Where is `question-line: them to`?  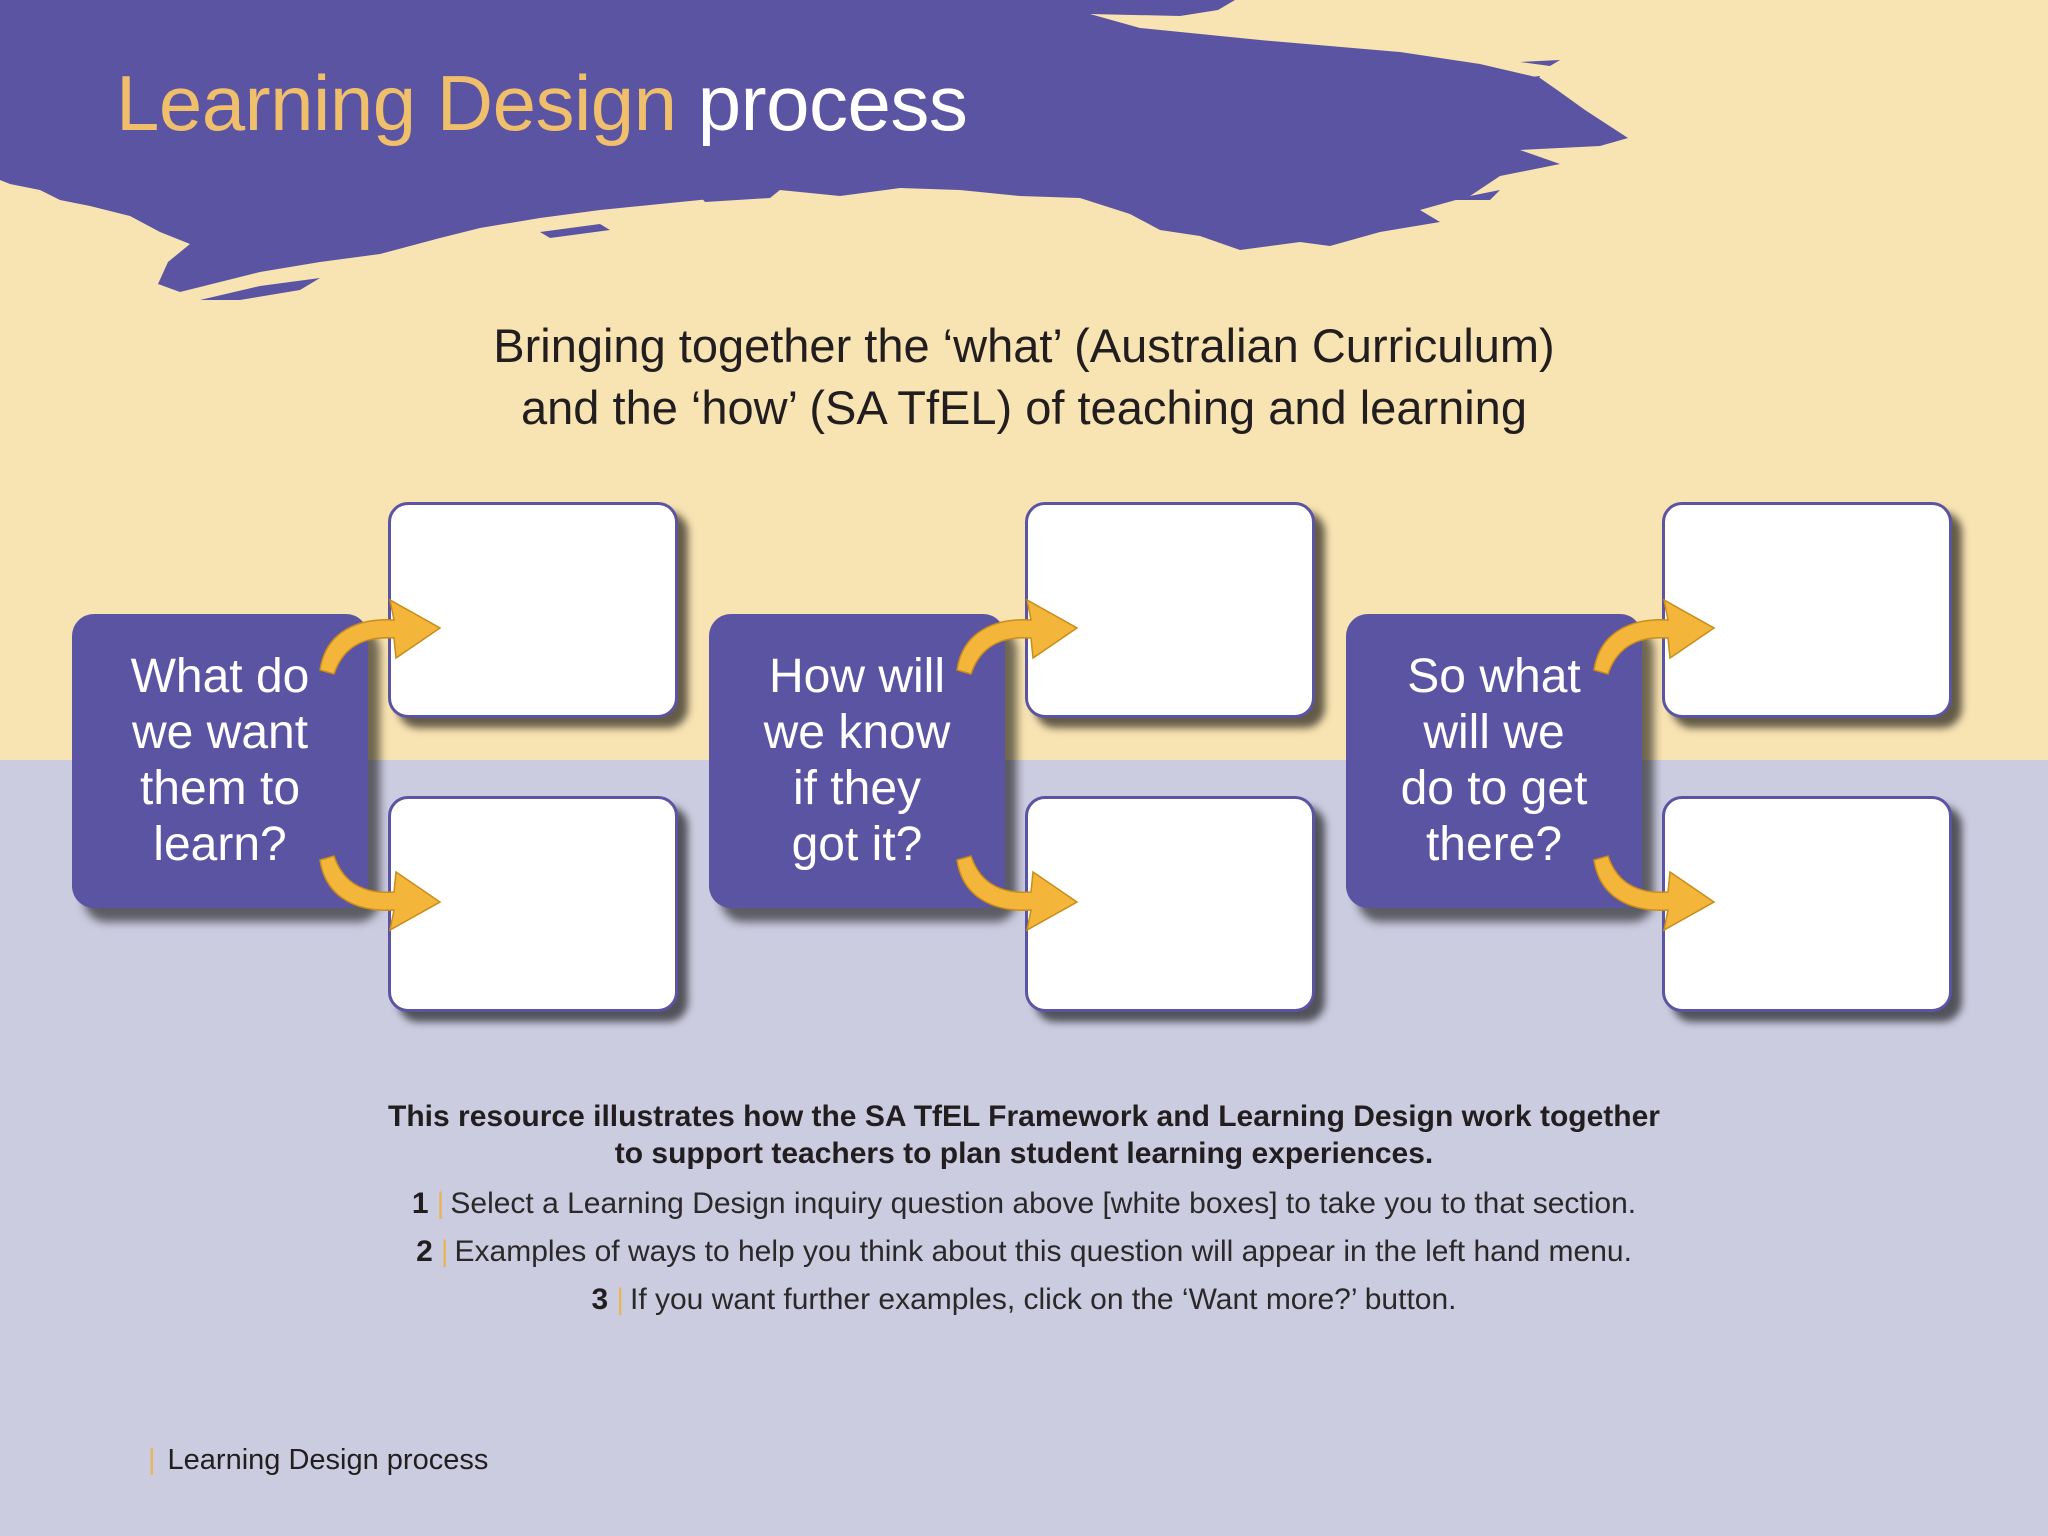 question-line: them to is located at coordinates (220, 788).